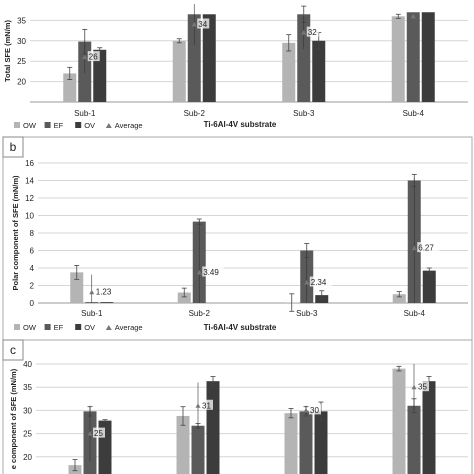 This screenshot has height=474, width=474. I want to click on y-tick-label: 4, so click(32, 268).